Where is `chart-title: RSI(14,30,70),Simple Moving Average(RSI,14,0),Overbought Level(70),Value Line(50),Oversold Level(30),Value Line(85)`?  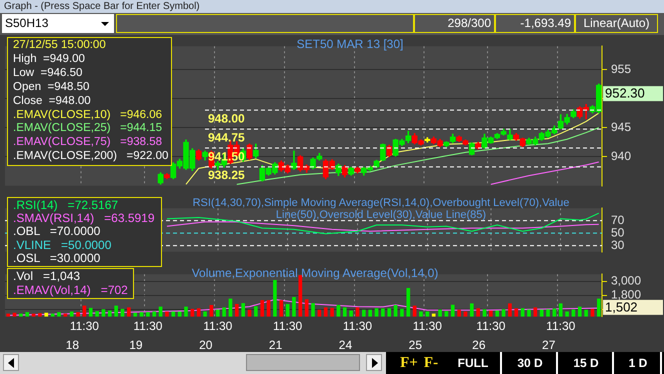 chart-title: RSI(14,30,70),Simple Moving Average(RSI,14,0),Overbought Level(70),Value Line(50),Oversold Level(30),Value Line(85) is located at coordinates (381, 209).